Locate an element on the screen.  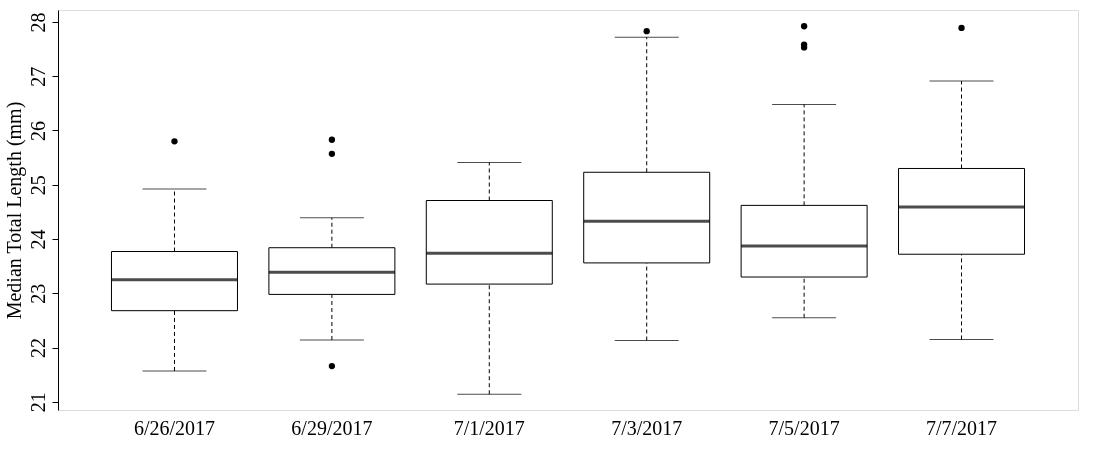
x-tick-label: 7/5/2017 is located at coordinates (804, 427).